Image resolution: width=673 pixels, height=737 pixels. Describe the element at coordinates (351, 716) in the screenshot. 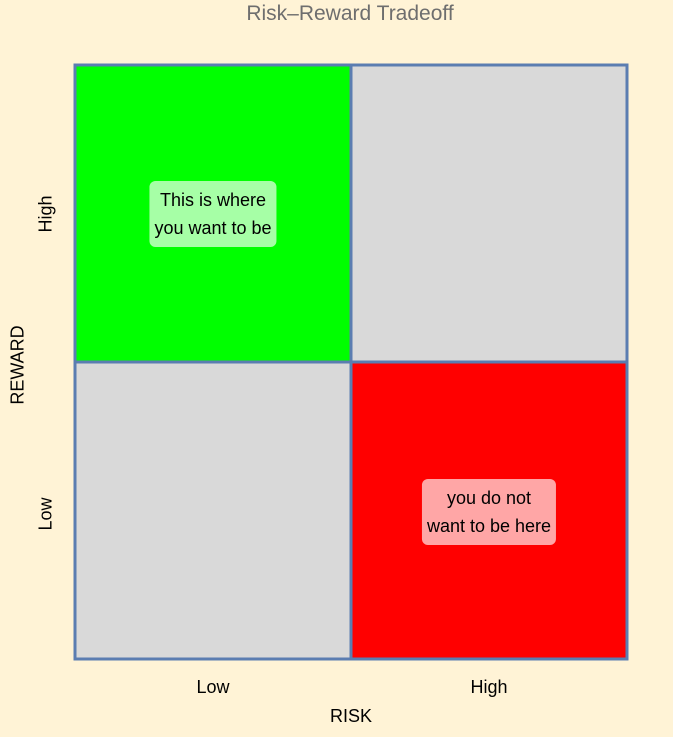

I see `x-axis-label: RISK` at that location.